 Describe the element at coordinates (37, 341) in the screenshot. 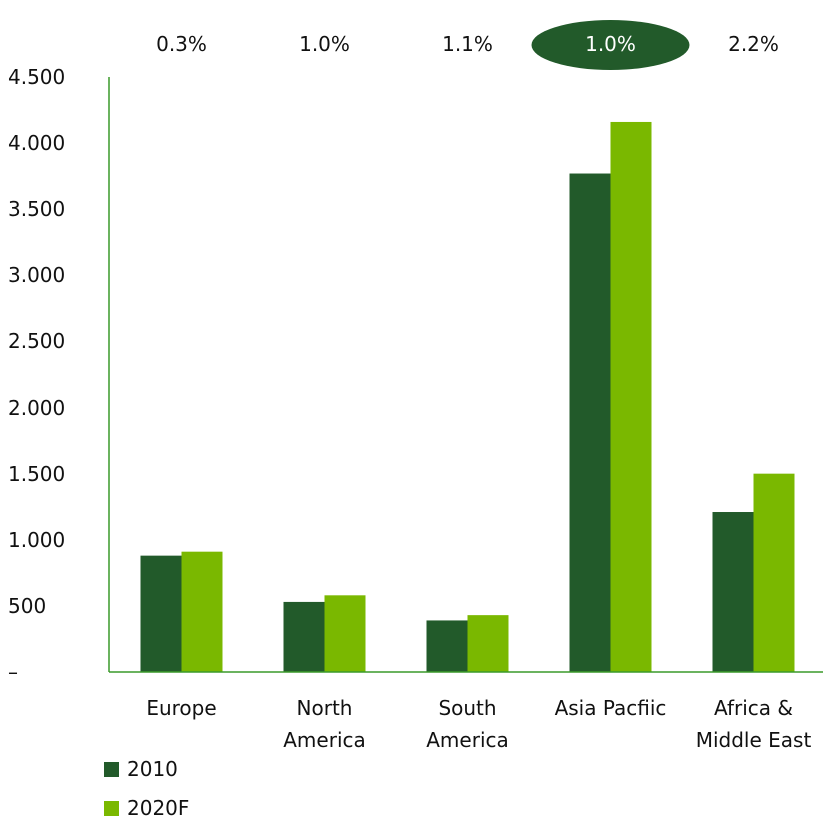

I see `y-tick-label: 2.500` at that location.